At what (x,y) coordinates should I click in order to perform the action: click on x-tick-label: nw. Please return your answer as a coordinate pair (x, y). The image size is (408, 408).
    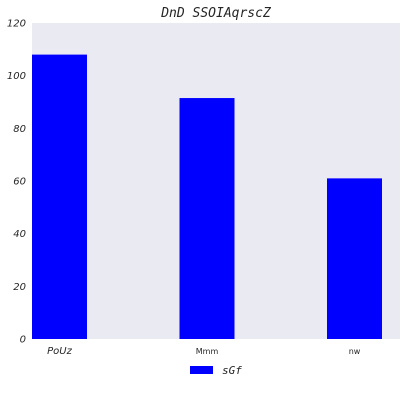
    Looking at the image, I should click on (355, 351).